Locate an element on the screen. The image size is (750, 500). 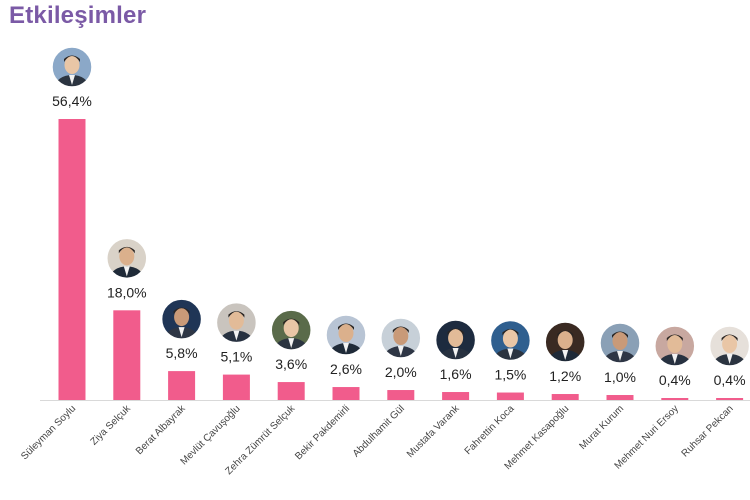
data-label: 1,6% is located at coordinates (456, 374).